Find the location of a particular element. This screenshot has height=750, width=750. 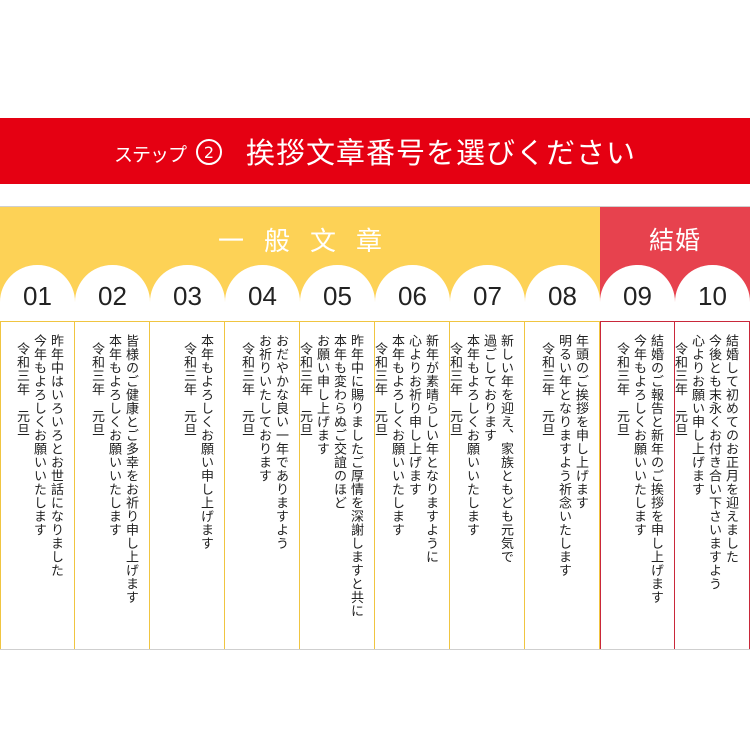

category-general-label: 一般文章 is located at coordinates (309, 242).